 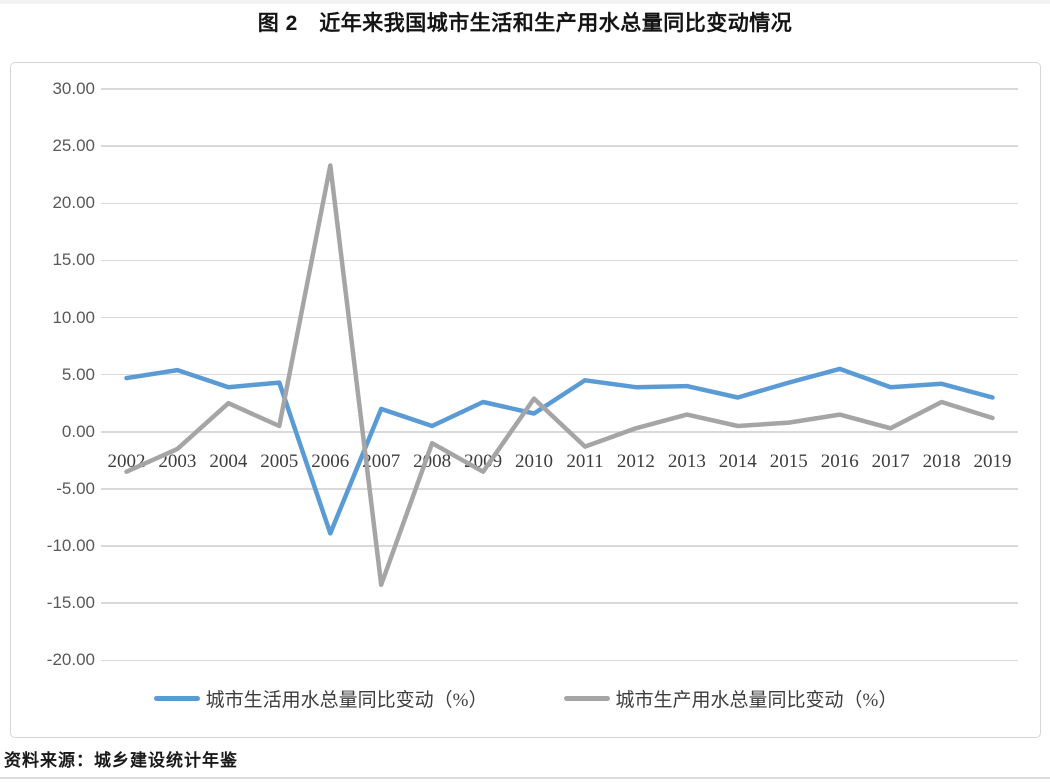 I want to click on y-axis-tick-label: -5.00, so click(x=75, y=488).